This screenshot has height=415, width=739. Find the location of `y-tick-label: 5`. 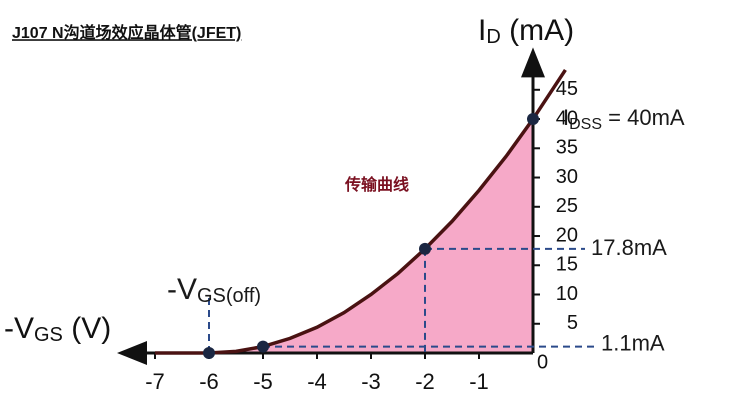

y-tick-label: 5 is located at coordinates (572, 323).